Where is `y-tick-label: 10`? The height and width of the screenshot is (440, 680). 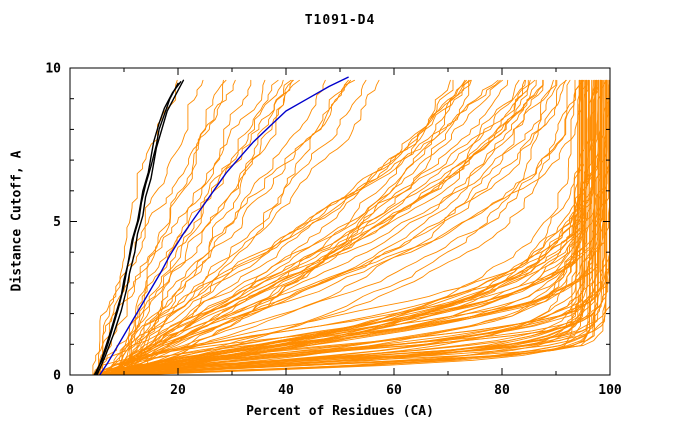 y-tick-label: 10 is located at coordinates (53, 69).